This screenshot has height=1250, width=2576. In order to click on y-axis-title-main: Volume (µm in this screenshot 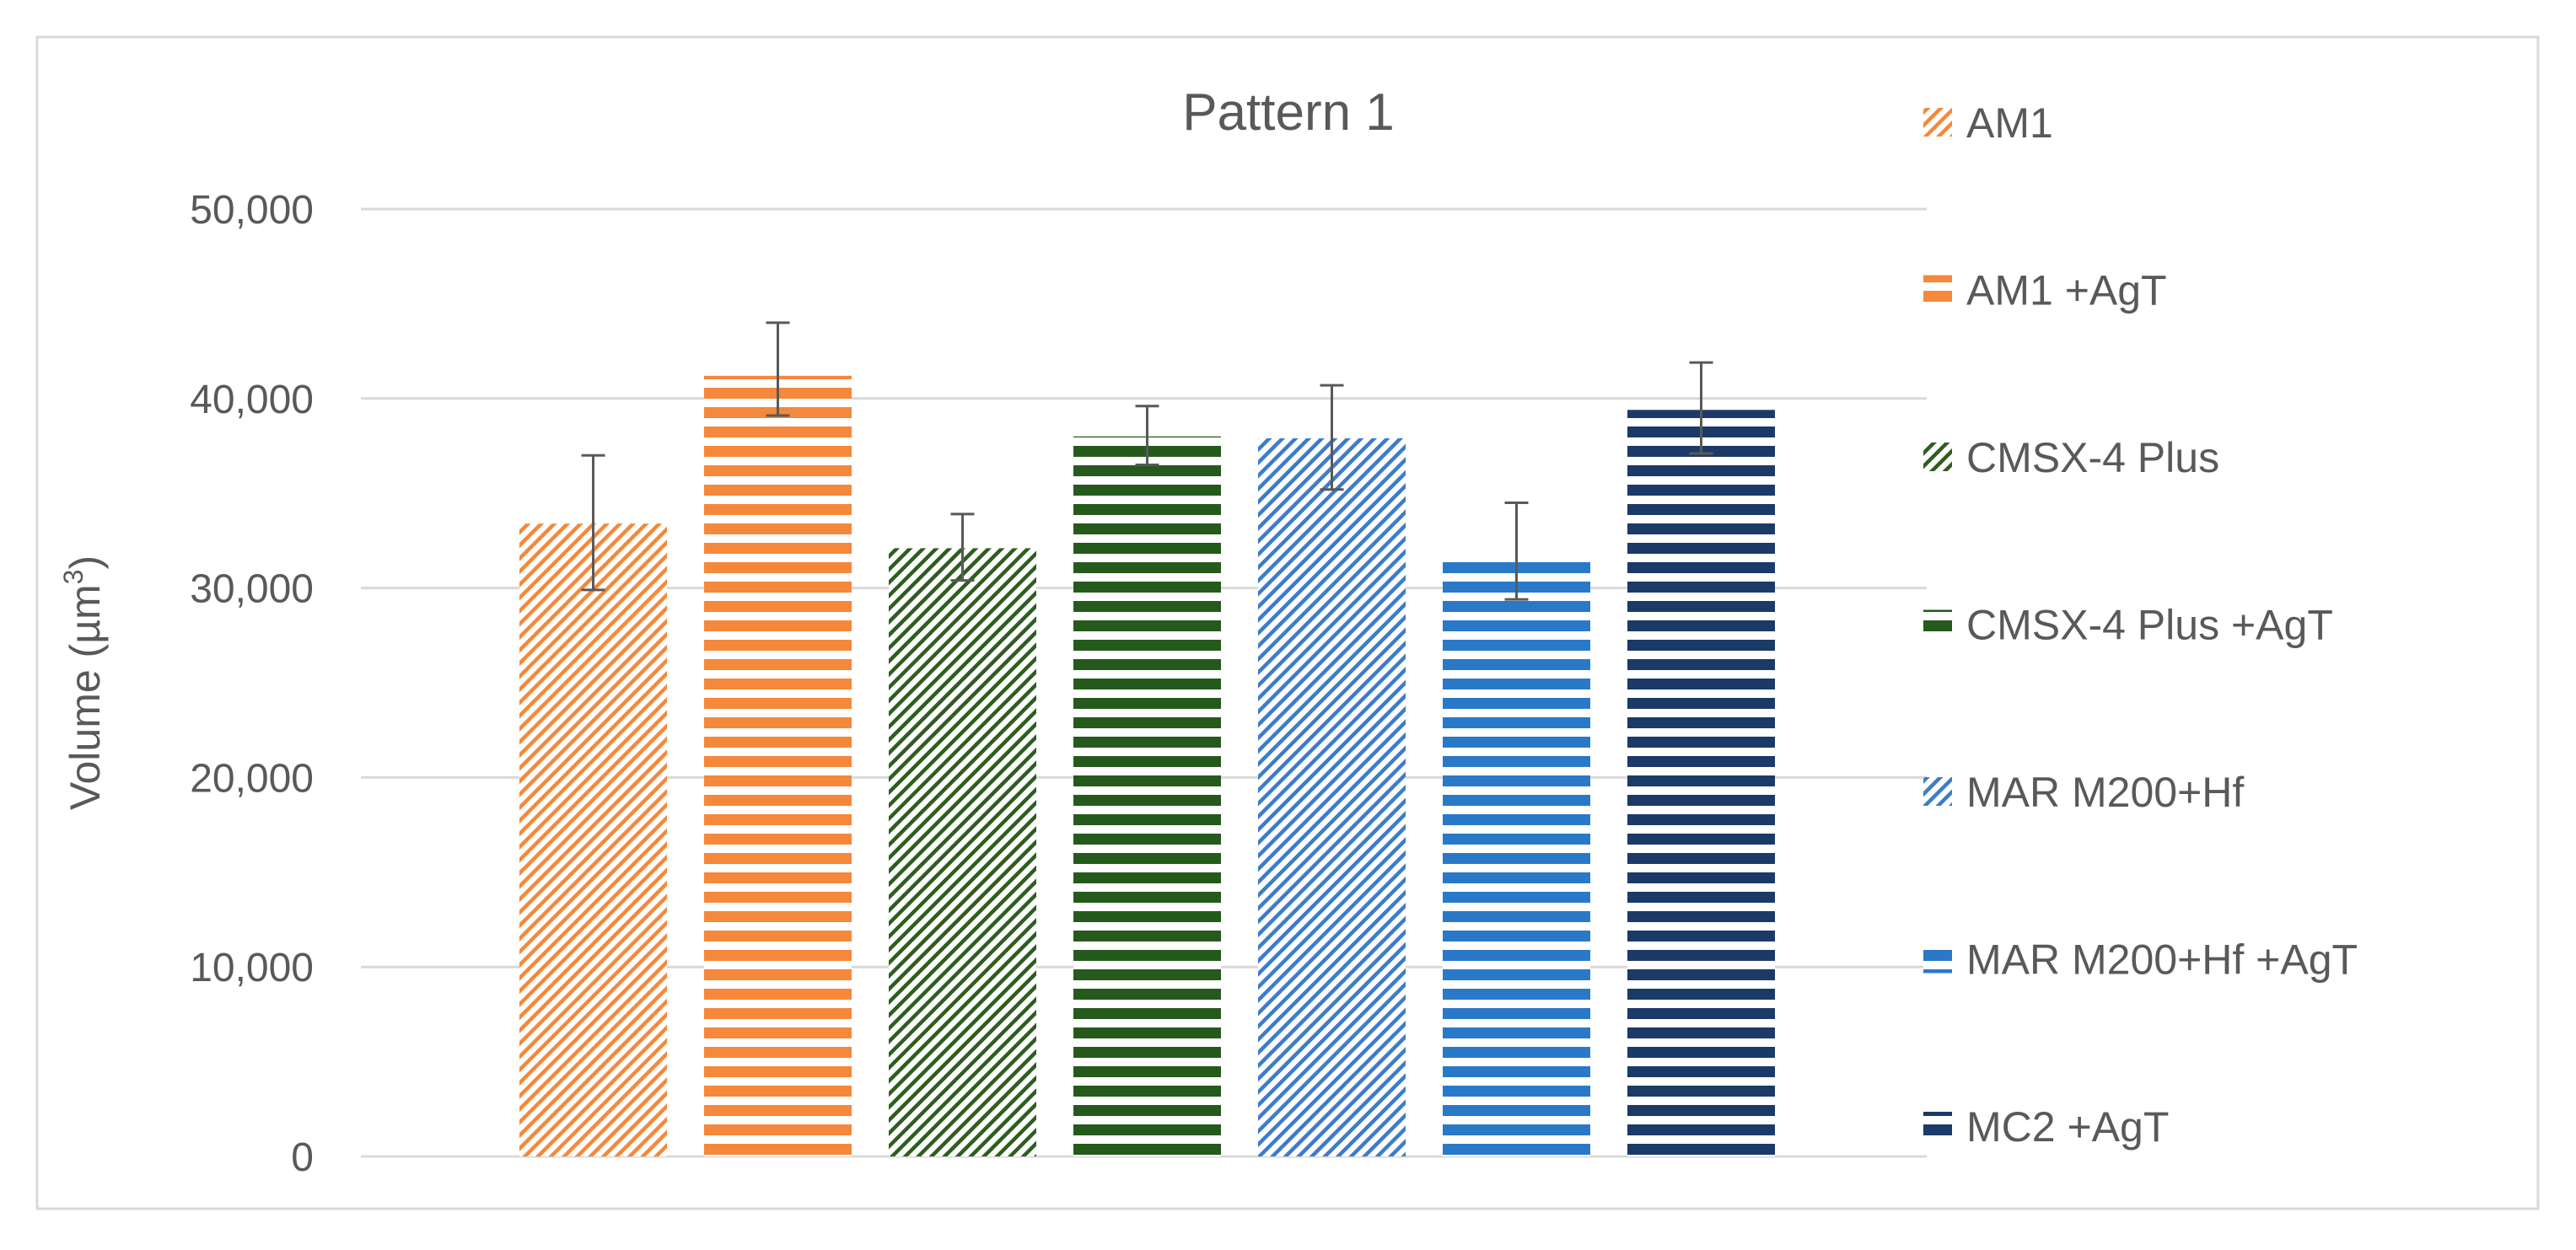, I will do `click(86, 697)`.